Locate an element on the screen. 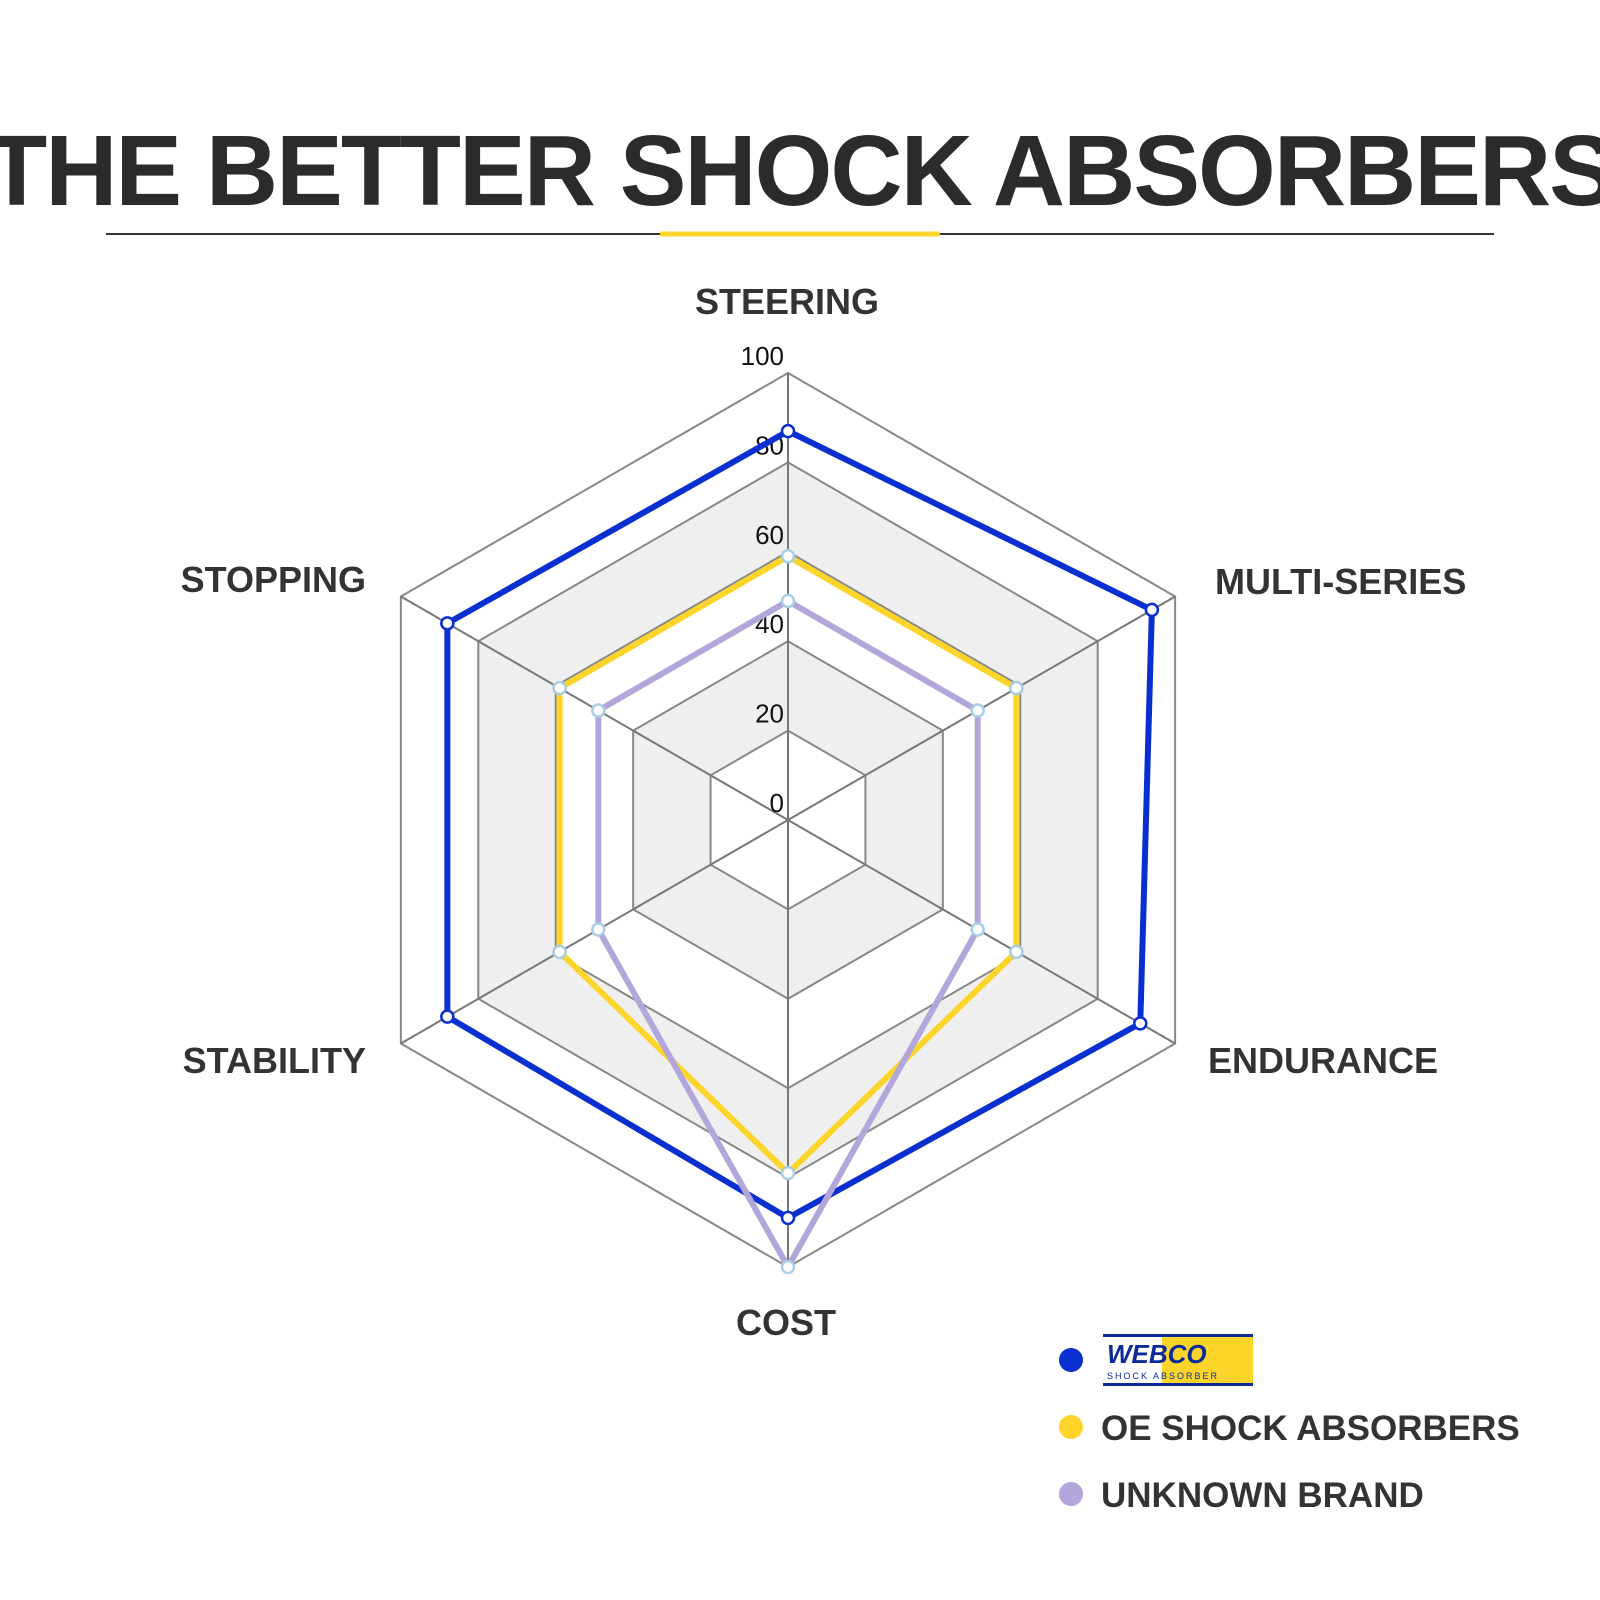  axis-label-stability: STABILITY is located at coordinates (274, 1060).